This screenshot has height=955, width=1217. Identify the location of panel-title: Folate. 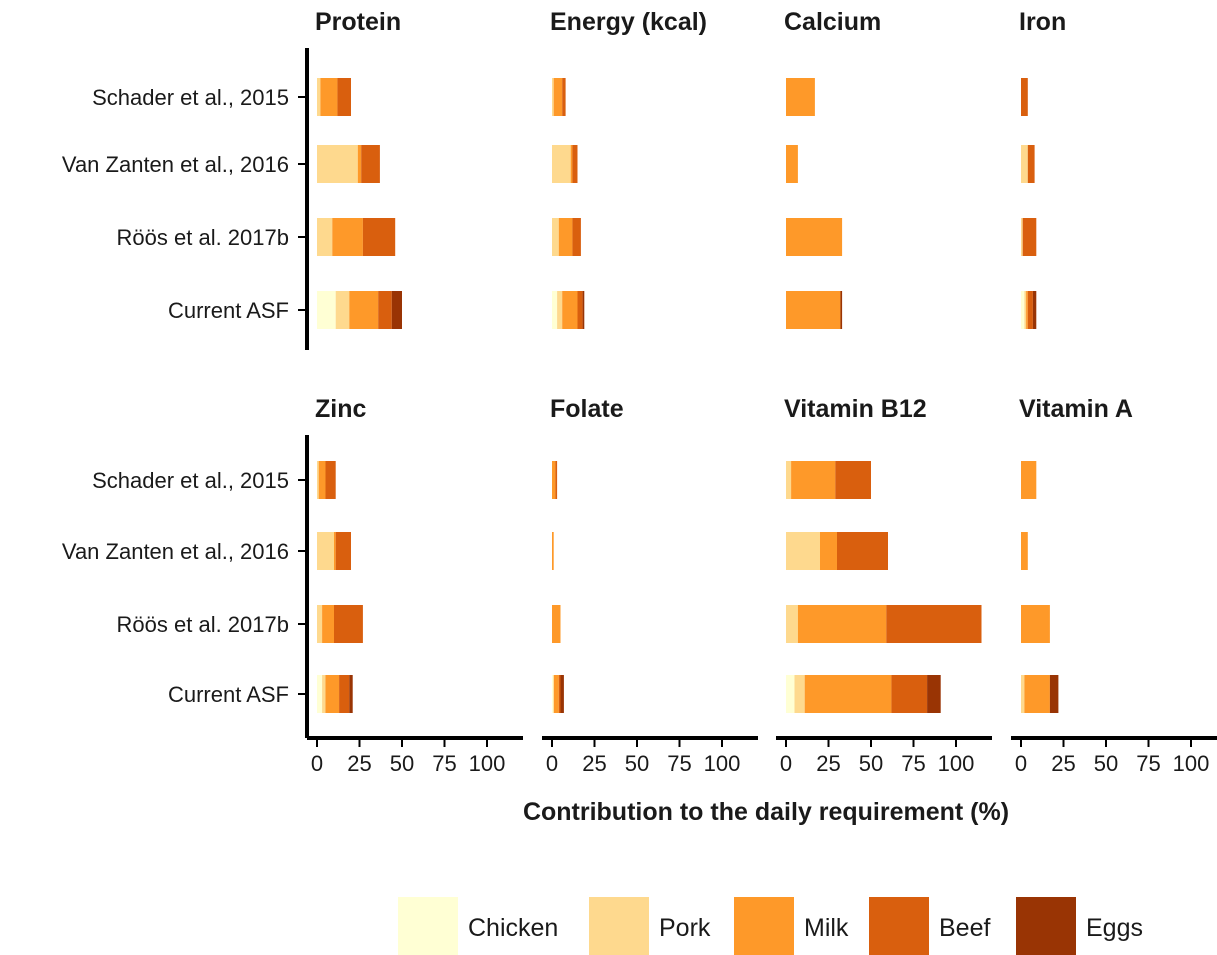
(587, 409).